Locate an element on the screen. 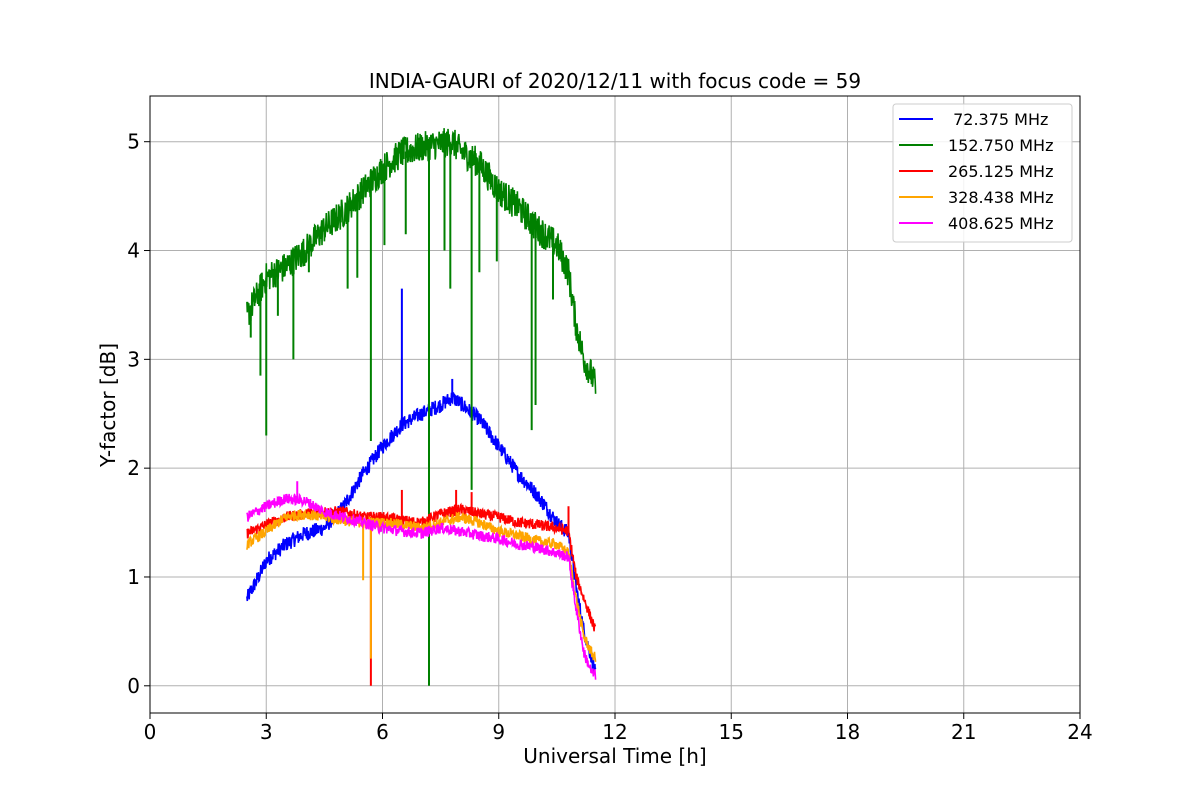 The height and width of the screenshot is (800, 1200). legend-label: 152.750 MHz is located at coordinates (1000, 145).